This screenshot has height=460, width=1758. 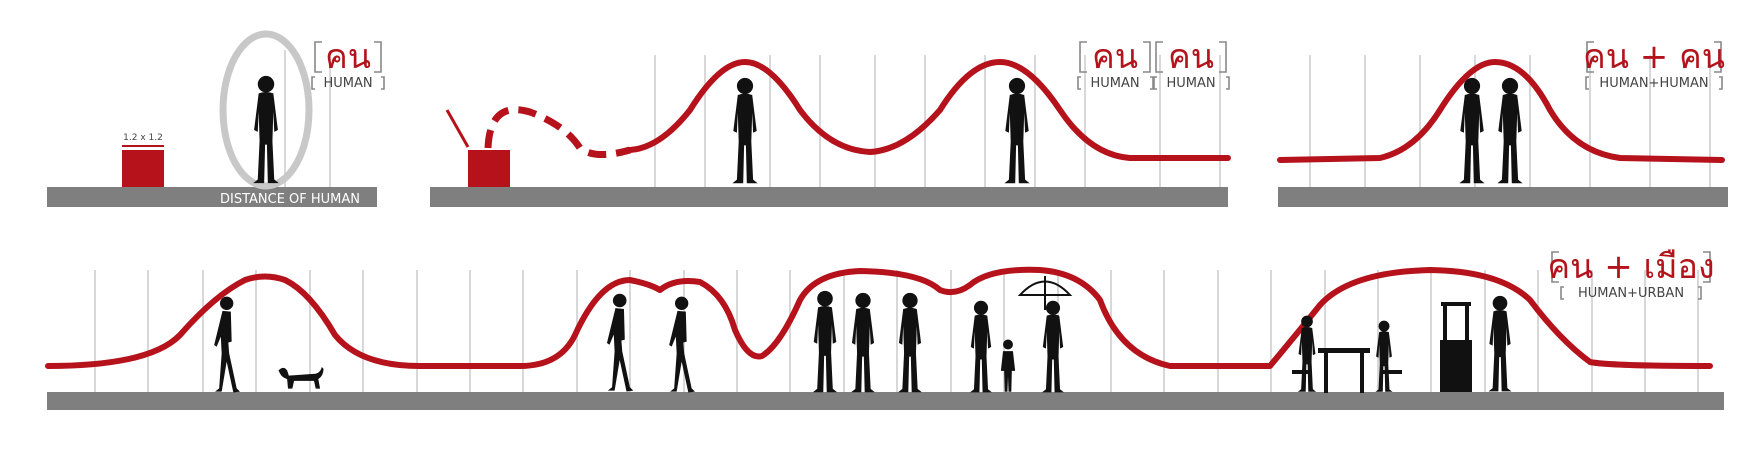 I want to click on dog-silhouette, so click(x=301, y=377).